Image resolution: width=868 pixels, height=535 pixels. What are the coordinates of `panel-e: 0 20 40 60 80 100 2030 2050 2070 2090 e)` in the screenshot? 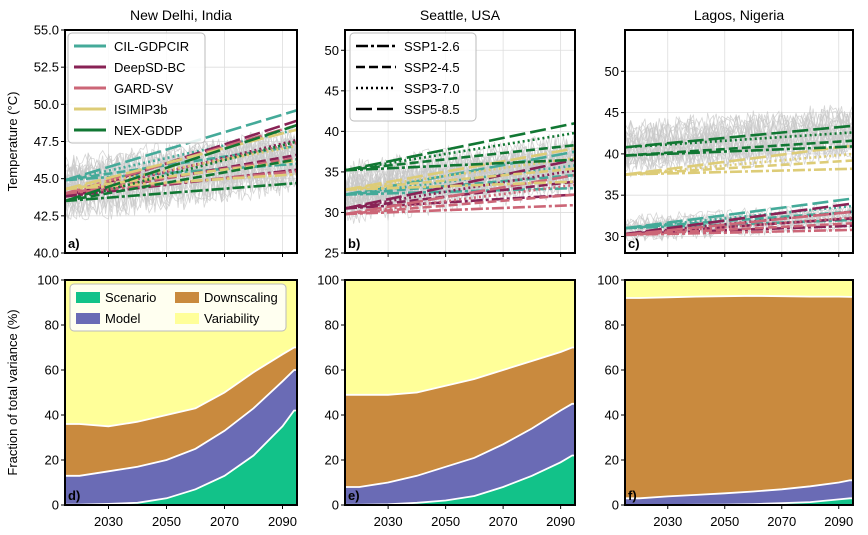 It's located at (446, 401).